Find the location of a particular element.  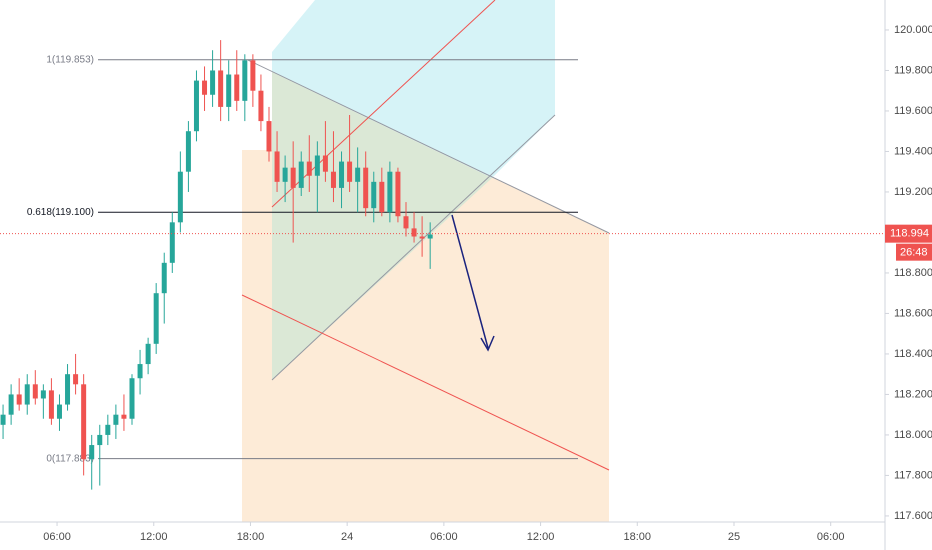

price-tag is located at coordinates (908, 233).